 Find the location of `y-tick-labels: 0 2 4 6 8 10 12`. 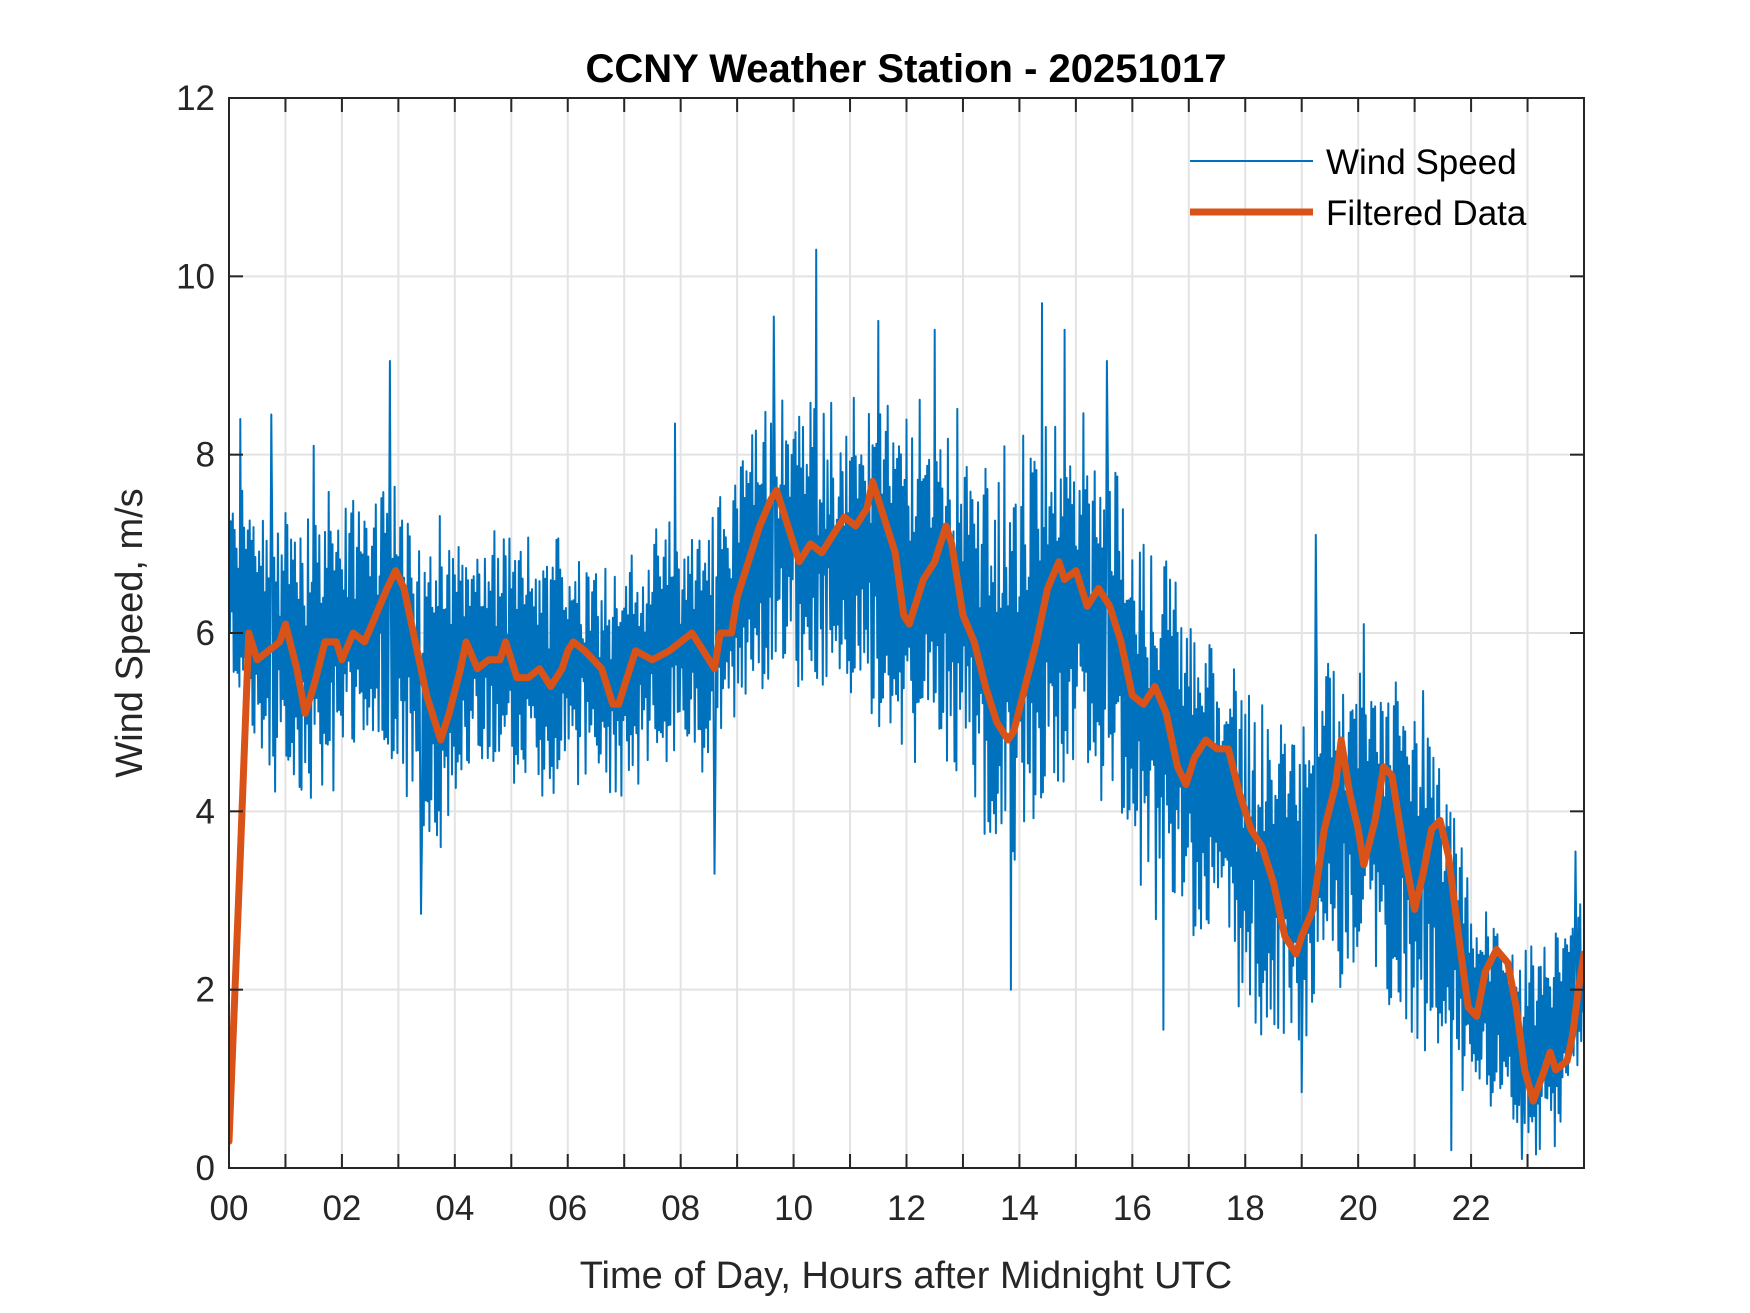

y-tick-labels: 0 2 4 6 8 10 12 is located at coordinates (195, 633).